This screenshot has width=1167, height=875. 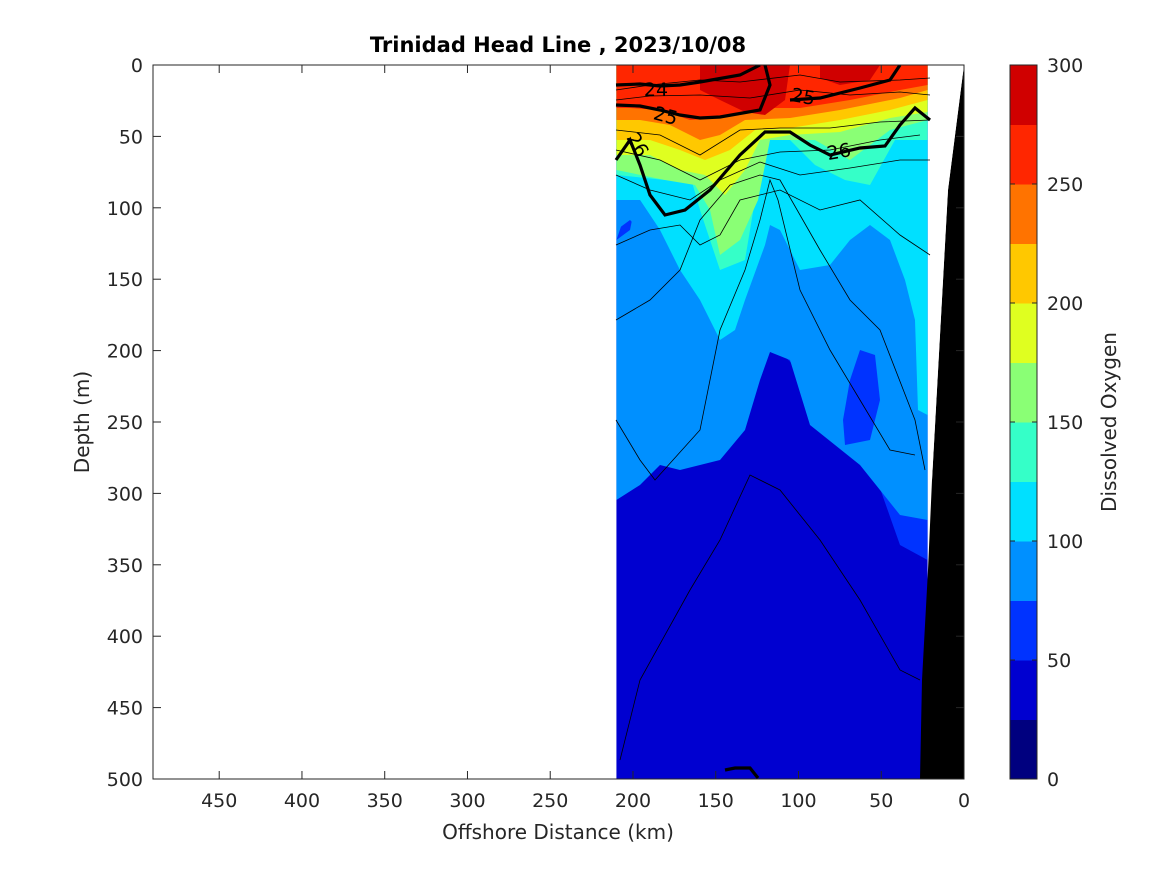 I want to click on x-tick-label-4: 250, so click(x=550, y=801).